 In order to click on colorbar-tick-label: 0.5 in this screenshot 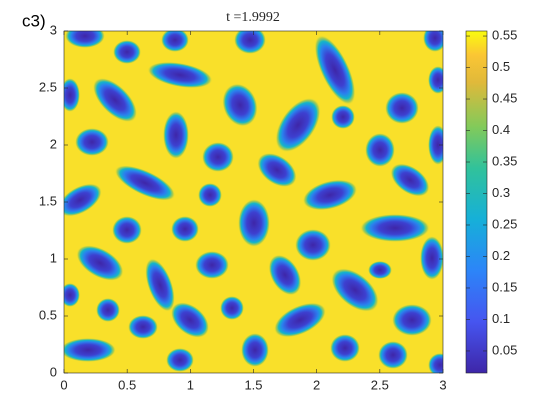, I will do `click(501, 66)`.